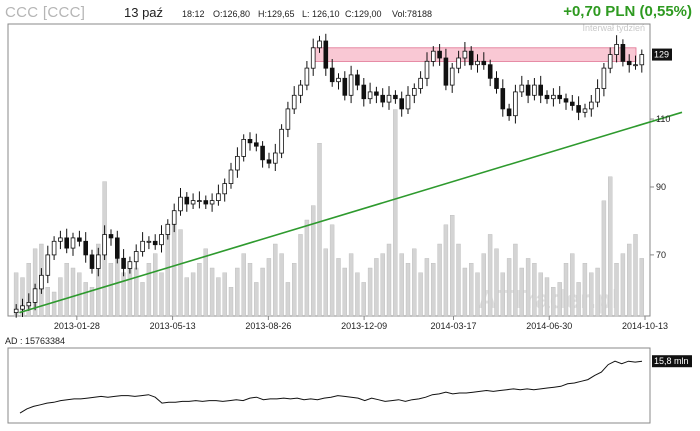 The width and height of the screenshot is (700, 431). Describe the element at coordinates (321, 14) in the screenshot. I see `quote-low: L: 126,10` at that location.